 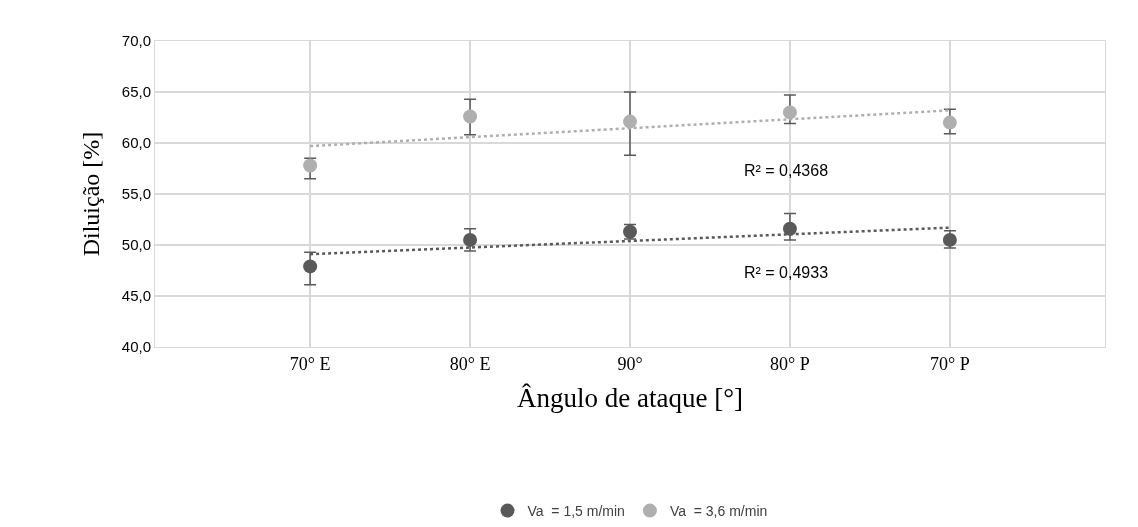 I want to click on annotation: R² = 0,4368, so click(x=786, y=170).